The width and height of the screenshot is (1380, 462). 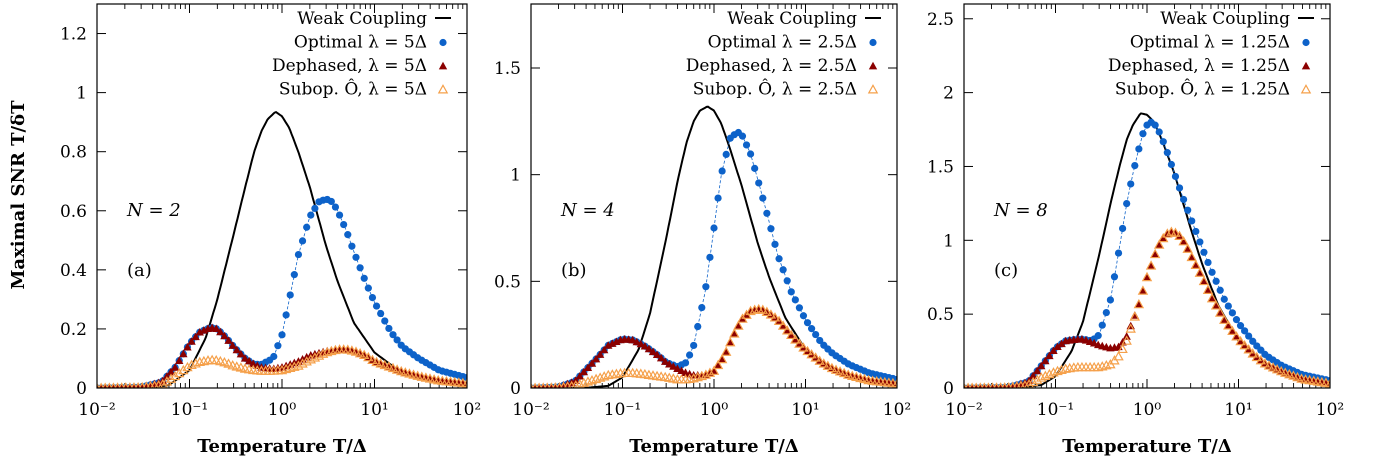 What do you see at coordinates (963, 410) in the screenshot?
I see `x-tick-label: 10⁻²` at bounding box center [963, 410].